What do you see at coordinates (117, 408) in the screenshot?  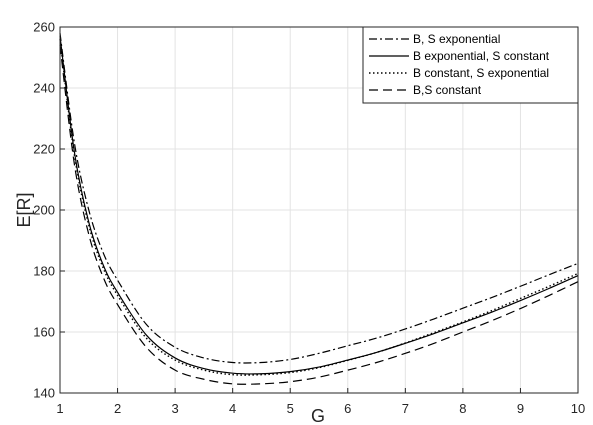 I see `x-tick-label: 2` at bounding box center [117, 408].